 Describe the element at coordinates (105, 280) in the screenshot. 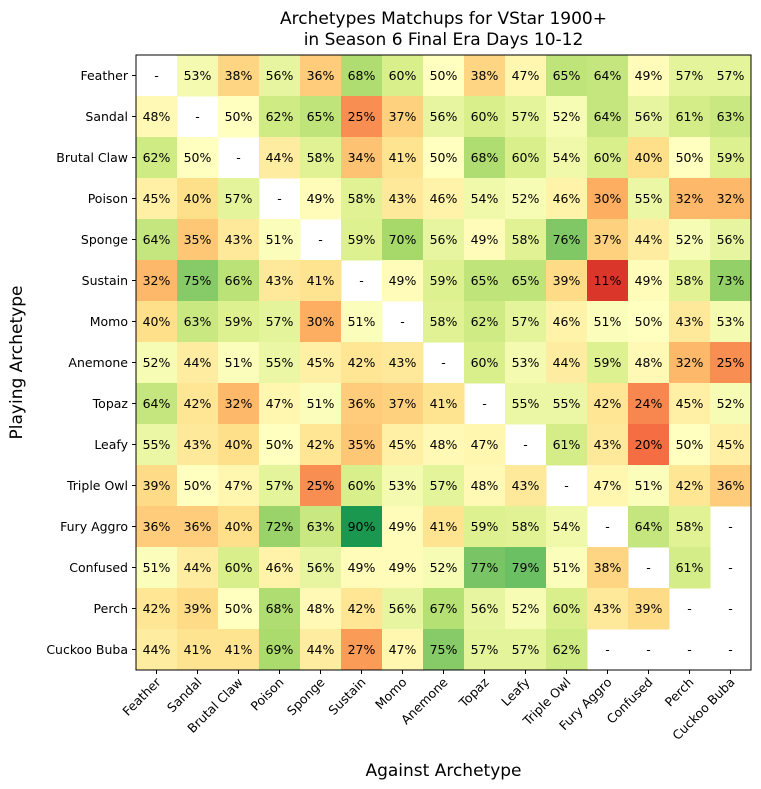

I see `y-tick-label: Sustain` at that location.